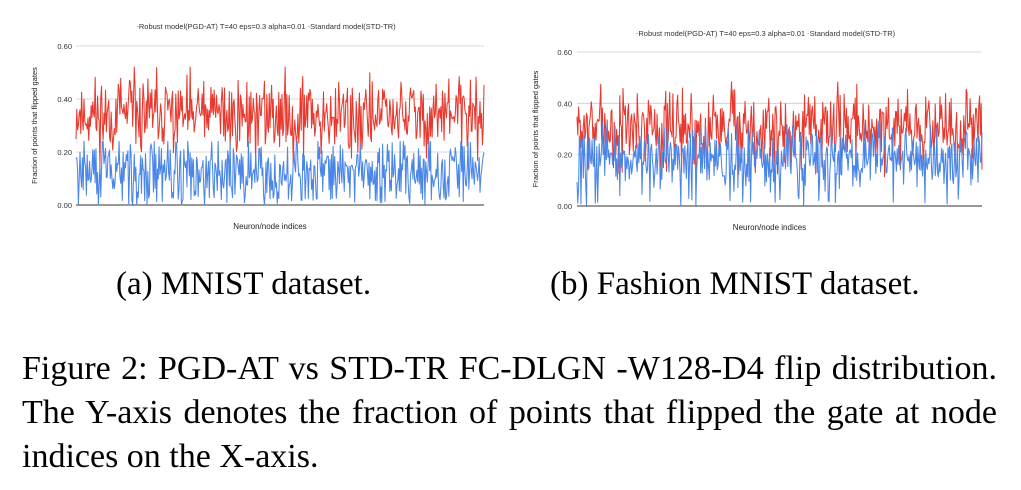  Describe the element at coordinates (244, 284) in the screenshot. I see `subcaption-mnist: (a) MNIST dataset.` at that location.